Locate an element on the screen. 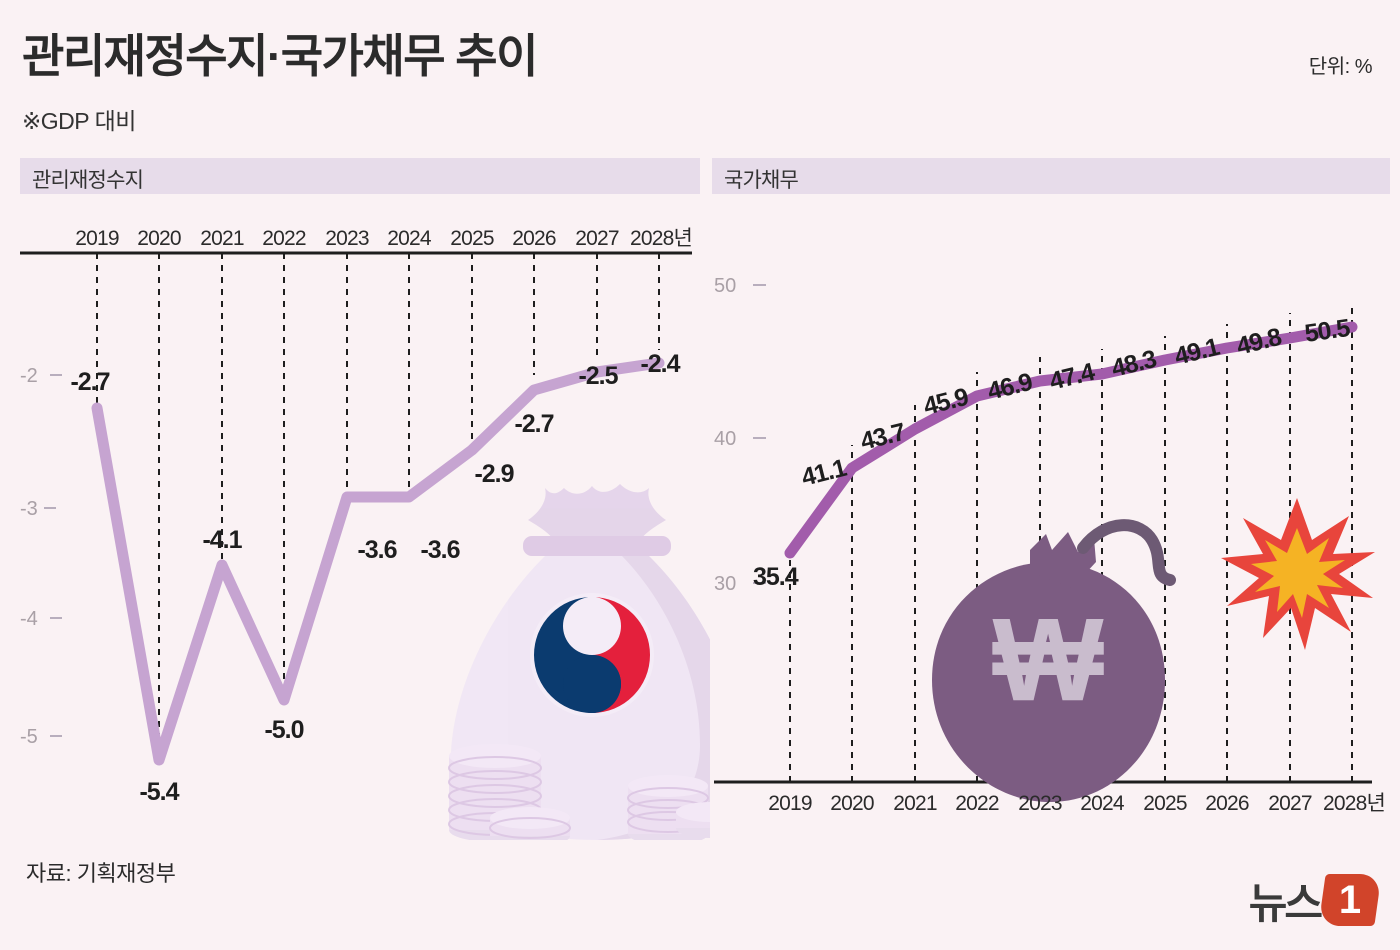 The height and width of the screenshot is (950, 1400). coin-stack-icon is located at coordinates (579, 792).